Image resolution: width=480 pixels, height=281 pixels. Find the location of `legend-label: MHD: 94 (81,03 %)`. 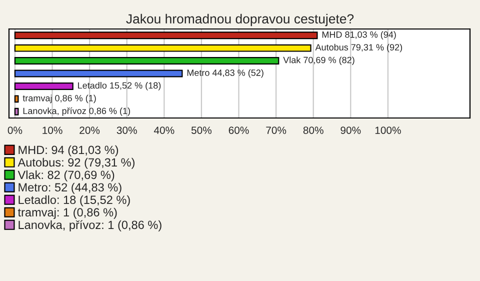

legend-label: MHD: 94 (81,03 %) is located at coordinates (68, 150).